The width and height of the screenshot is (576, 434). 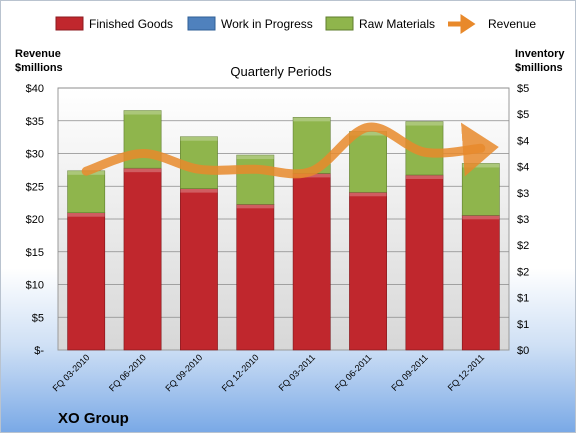 What do you see at coordinates (281, 71) in the screenshot?
I see `chart-title: Quarterly Periods` at bounding box center [281, 71].